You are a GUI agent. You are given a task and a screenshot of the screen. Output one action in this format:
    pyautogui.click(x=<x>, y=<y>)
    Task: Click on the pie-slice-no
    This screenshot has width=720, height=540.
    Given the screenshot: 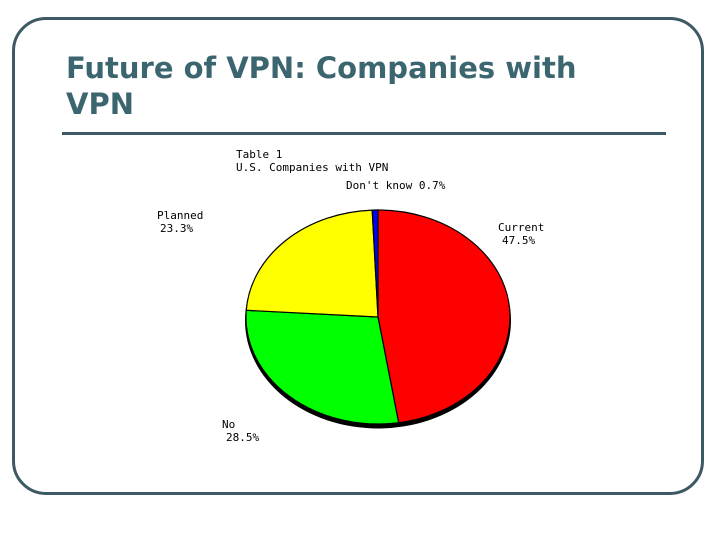 What is the action you would take?
    pyautogui.click(x=322, y=367)
    